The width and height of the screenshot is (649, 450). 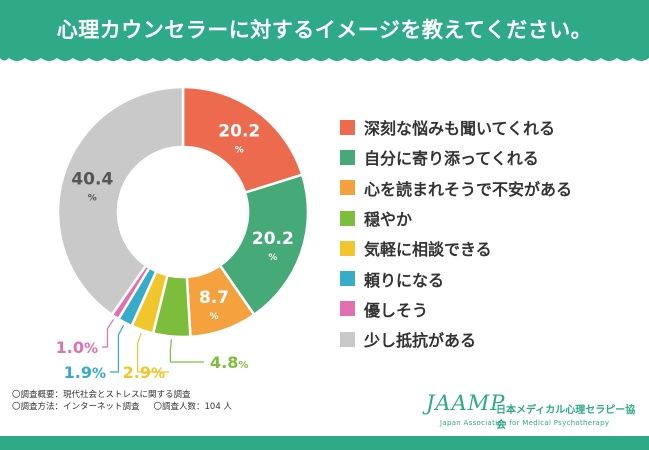 I want to click on legend-item: 気軽に相談できる, so click(x=456, y=248).